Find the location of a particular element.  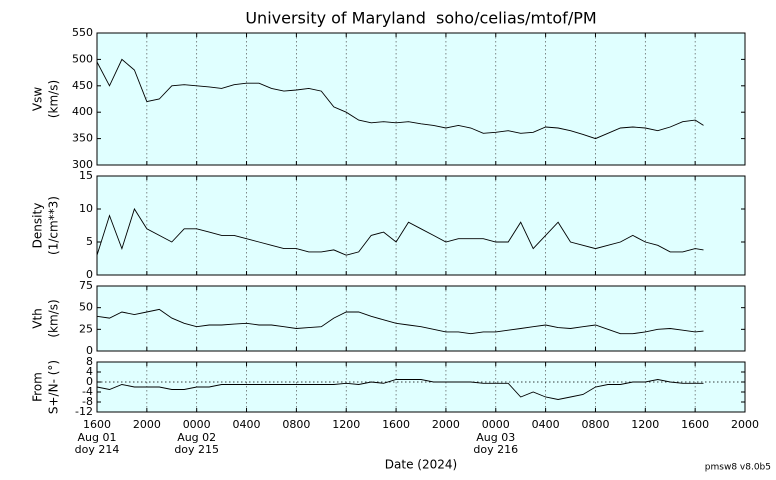

y-tick-label: 300 is located at coordinates (82, 164).